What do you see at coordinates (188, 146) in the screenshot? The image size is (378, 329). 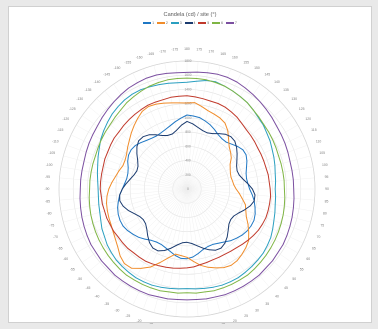 I see `radial-tick-label: 600` at bounding box center [188, 146].